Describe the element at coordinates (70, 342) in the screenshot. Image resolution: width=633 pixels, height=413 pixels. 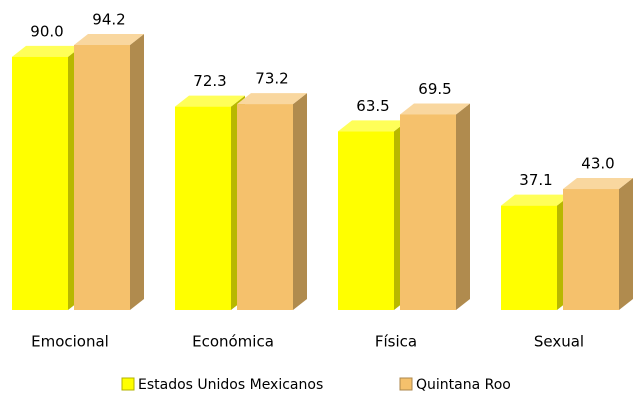
I see `x-tick-label: Emocional` at that location.